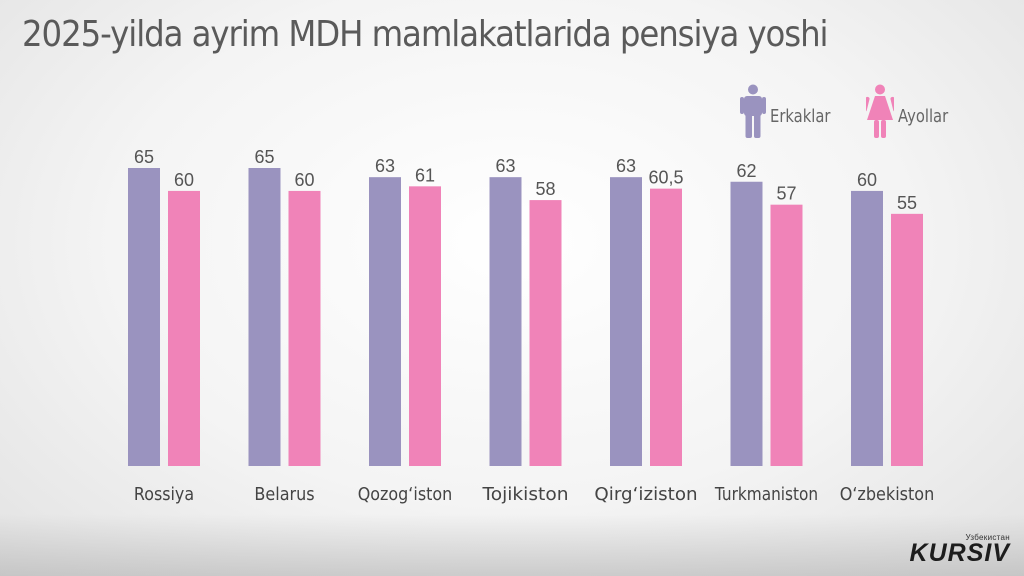 The width and height of the screenshot is (1024, 576). I want to click on category-label-4: Qirg‘iziston, so click(645, 494).